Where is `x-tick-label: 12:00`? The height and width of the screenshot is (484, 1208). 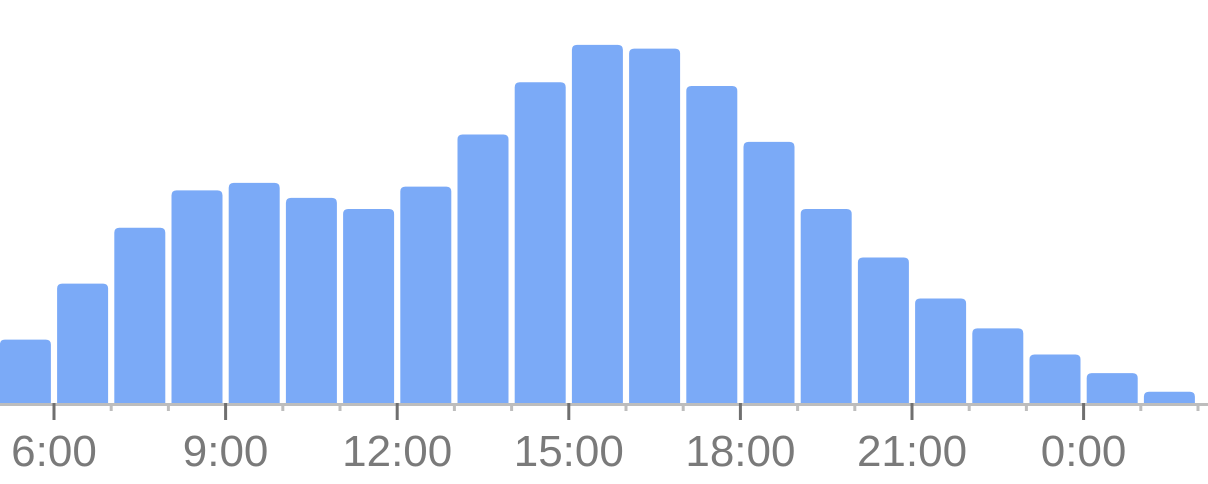 x-tick-label: 12:00 is located at coordinates (397, 451).